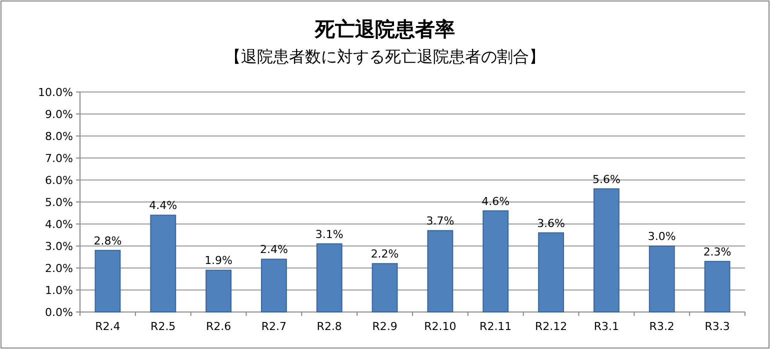 This screenshot has width=770, height=349. Describe the element at coordinates (59, 246) in the screenshot. I see `y-tick-label: 3.0%` at that location.